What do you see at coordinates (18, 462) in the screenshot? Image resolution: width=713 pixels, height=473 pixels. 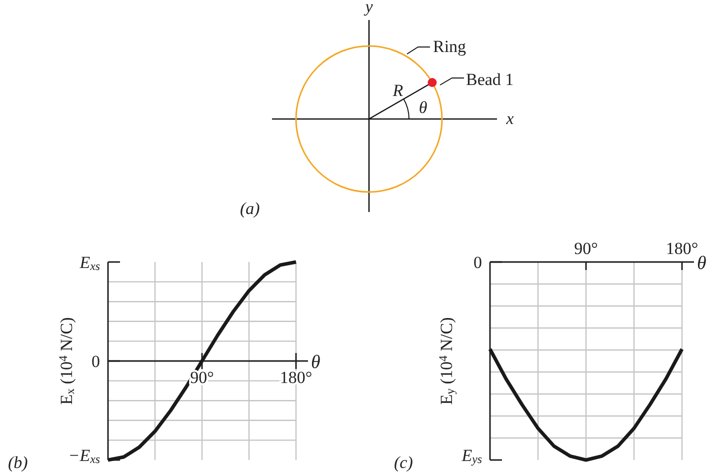 I see `text: (b)` at bounding box center [18, 462].